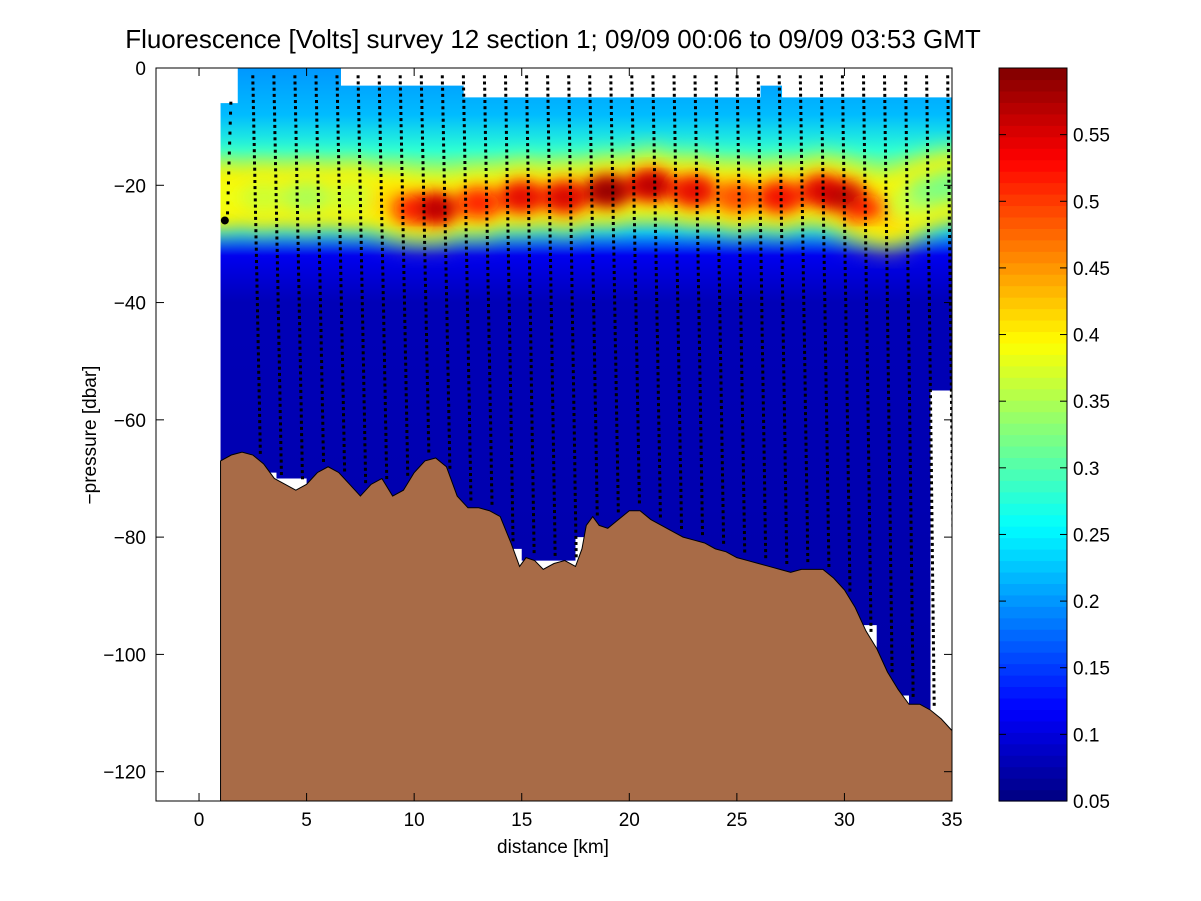 The width and height of the screenshot is (1201, 901). Describe the element at coordinates (629, 820) in the screenshot. I see `x-tick-label: 20` at that location.